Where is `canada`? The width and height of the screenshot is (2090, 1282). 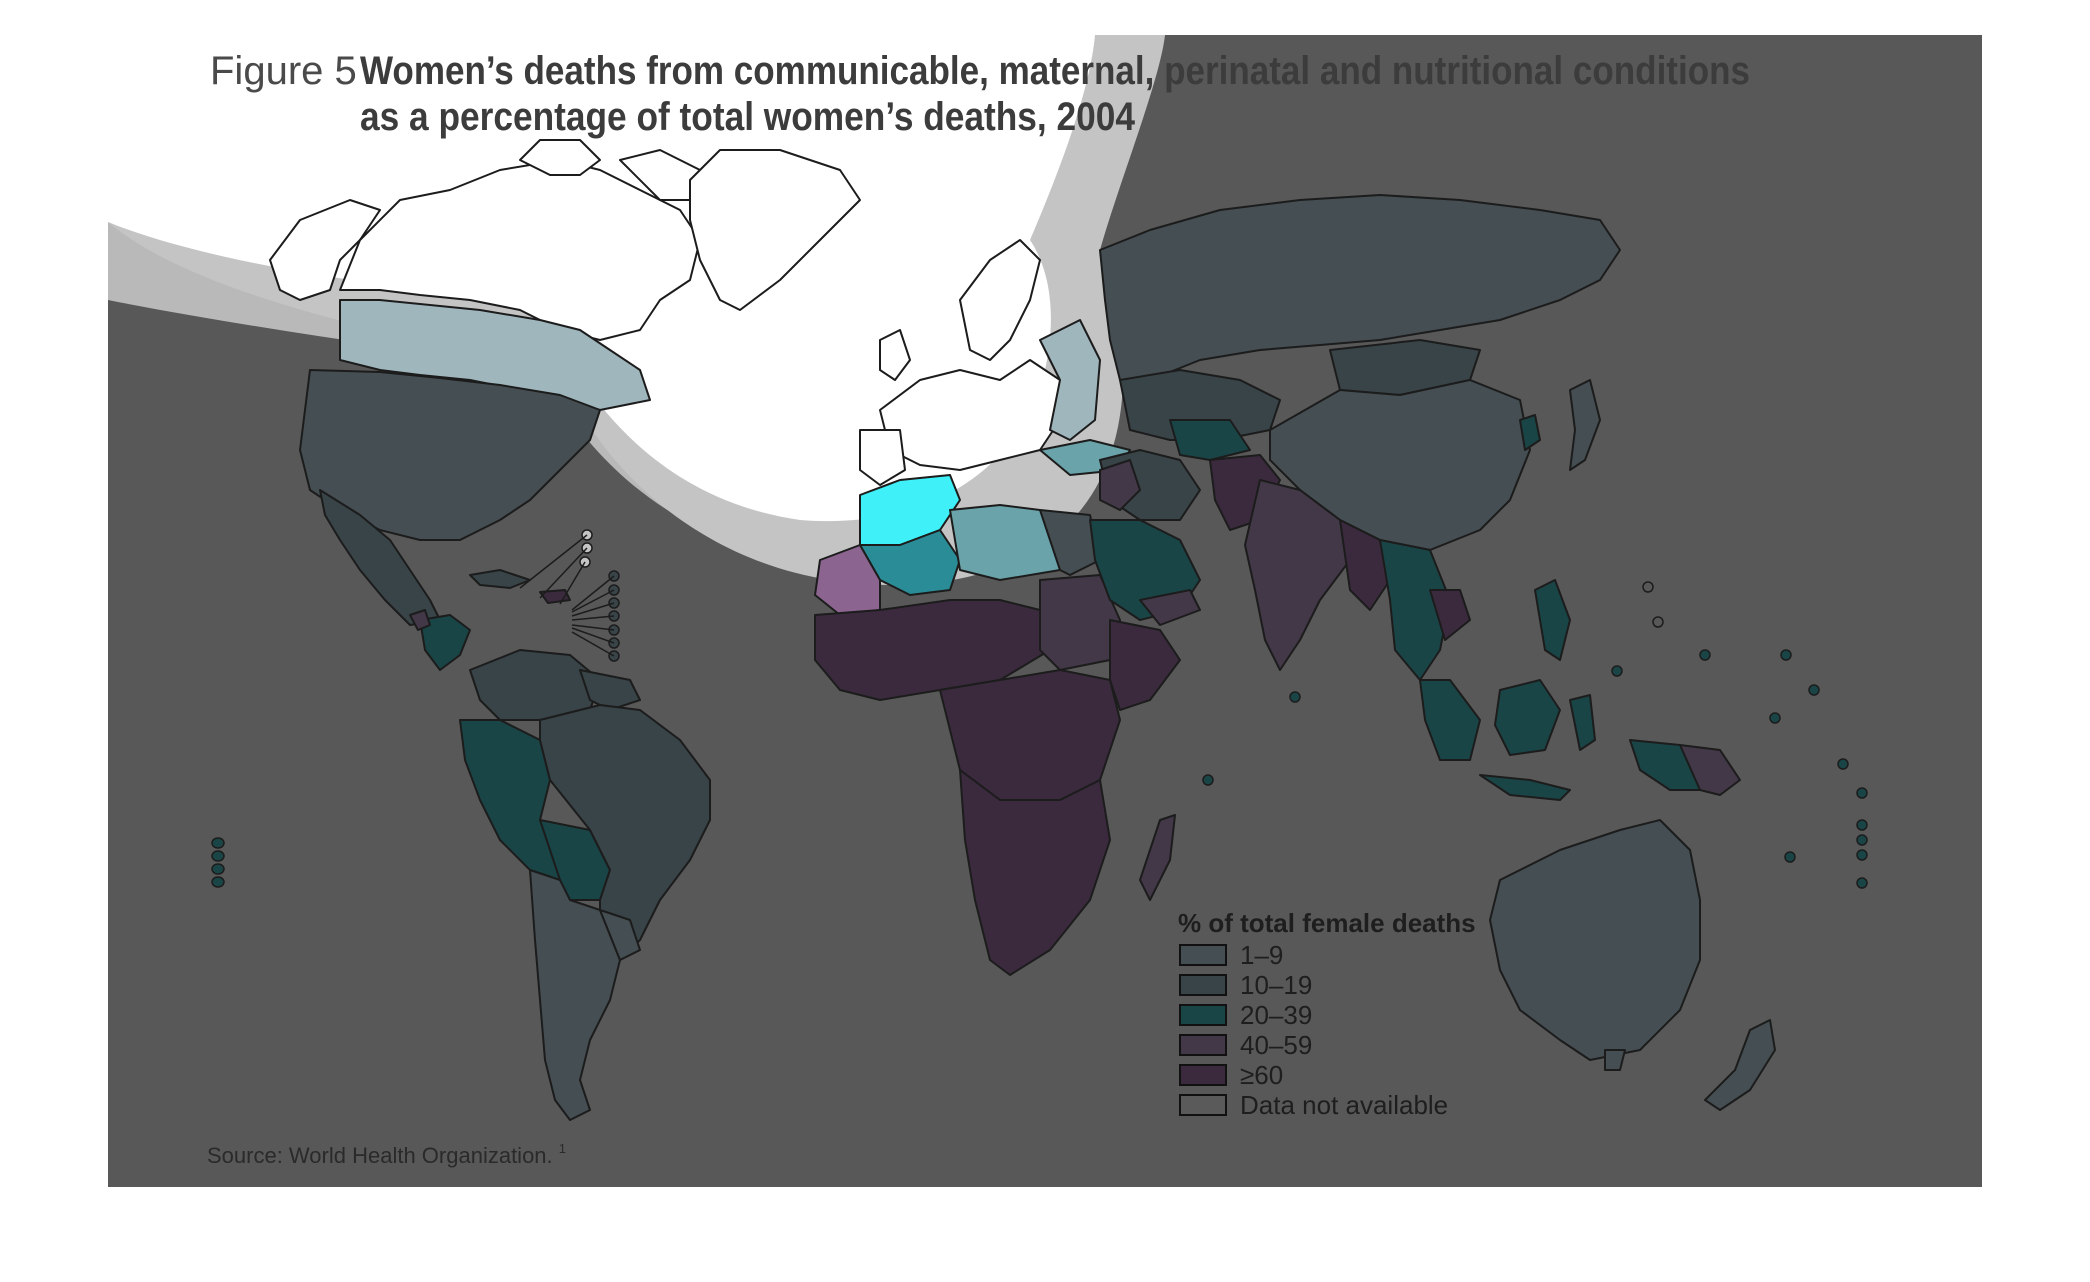
canada is located at coordinates (520, 250).